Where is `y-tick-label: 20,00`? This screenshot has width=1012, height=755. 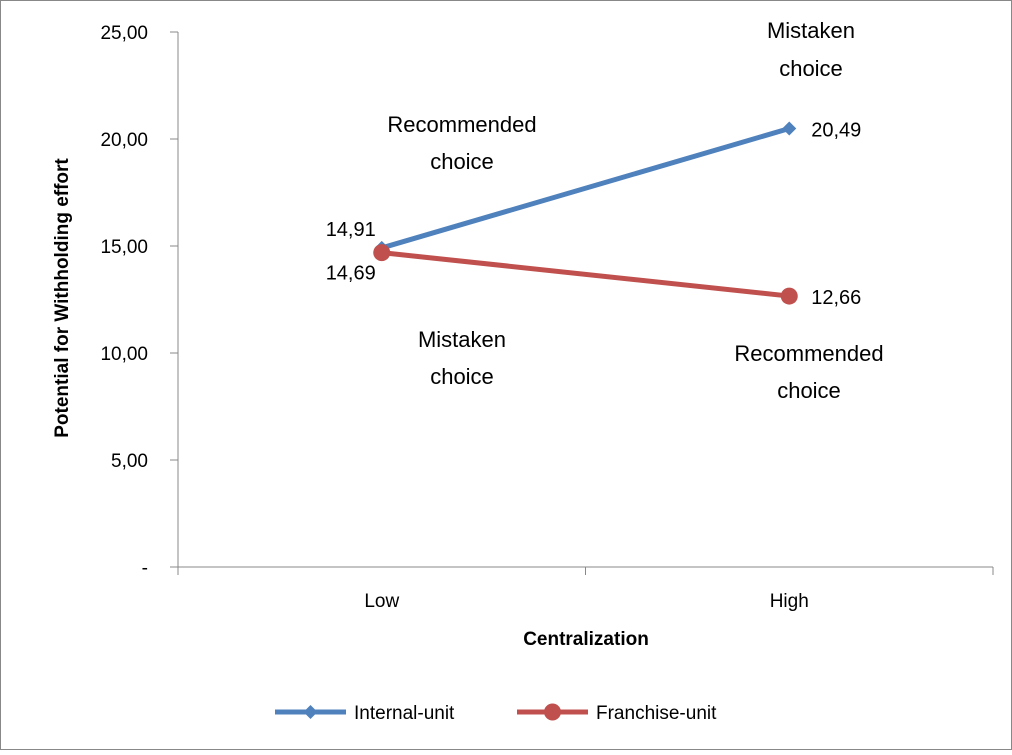
y-tick-label: 20,00 is located at coordinates (124, 140).